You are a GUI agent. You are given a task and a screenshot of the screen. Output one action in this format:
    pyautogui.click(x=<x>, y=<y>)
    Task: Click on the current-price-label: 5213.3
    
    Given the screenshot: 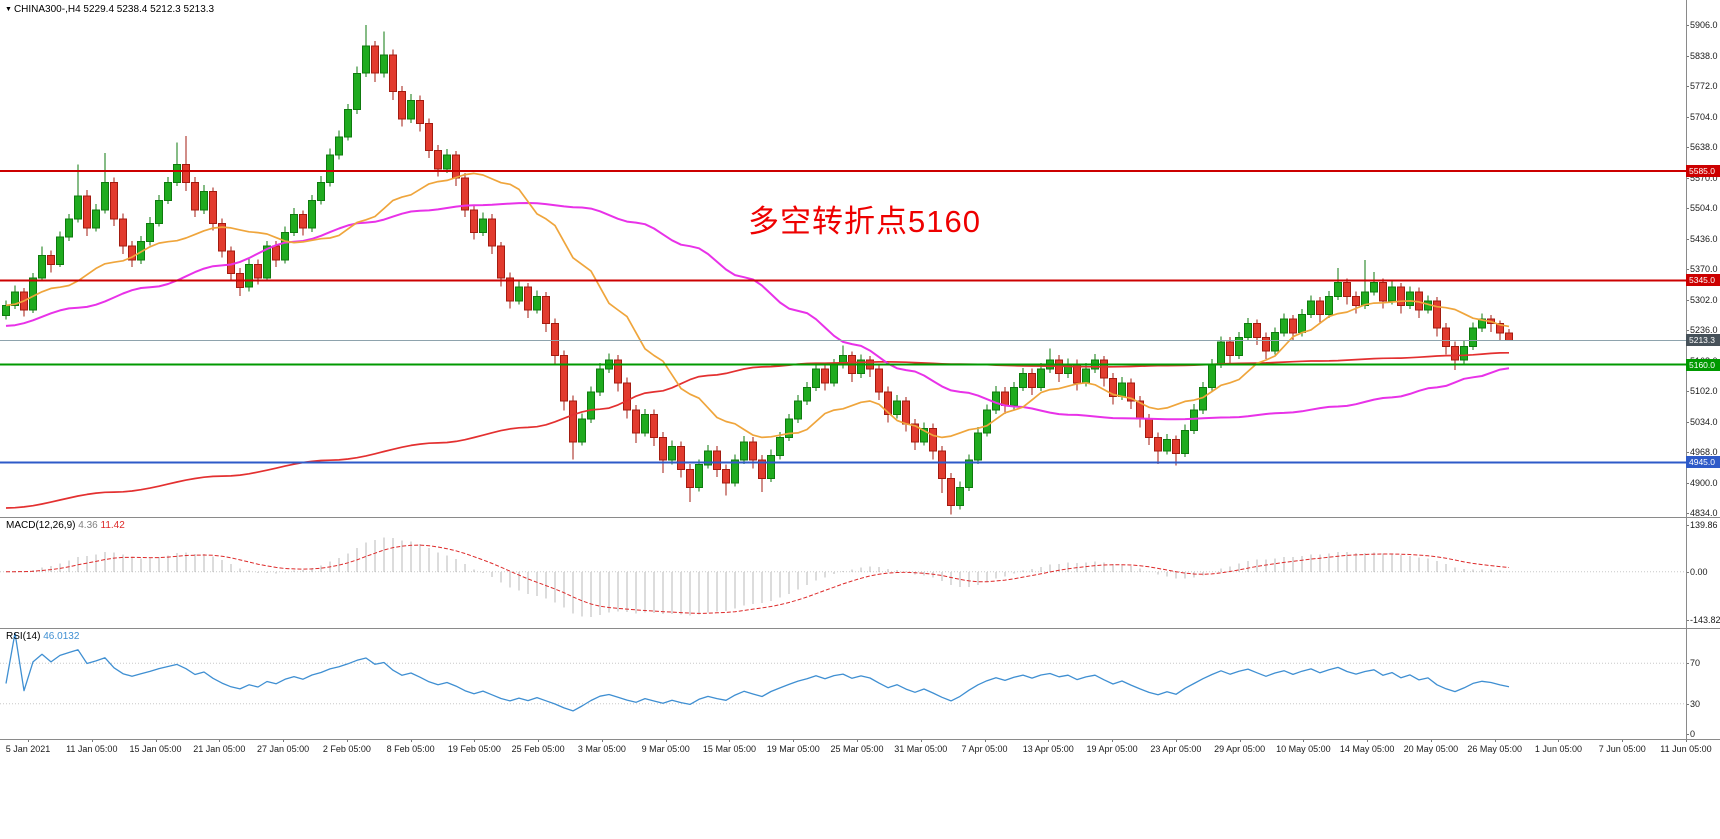 What is the action you would take?
    pyautogui.click(x=1703, y=340)
    